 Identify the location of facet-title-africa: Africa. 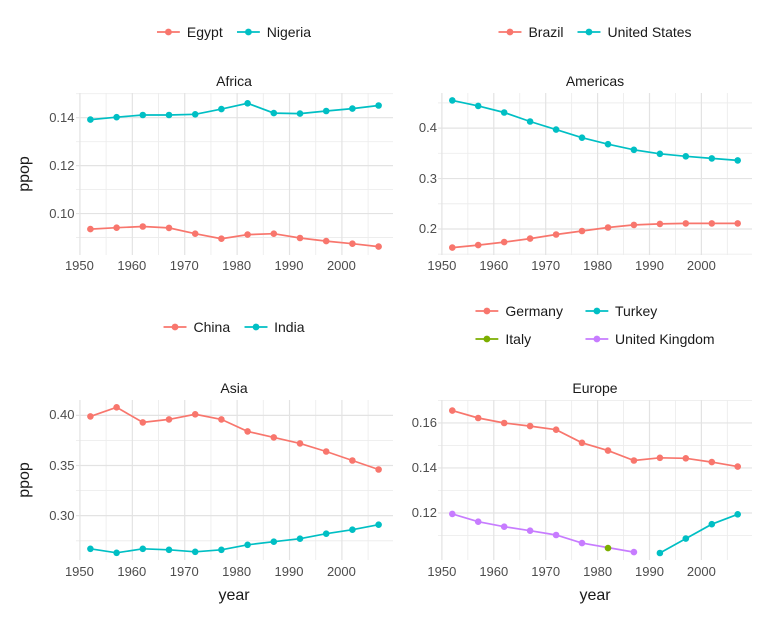
(234, 81).